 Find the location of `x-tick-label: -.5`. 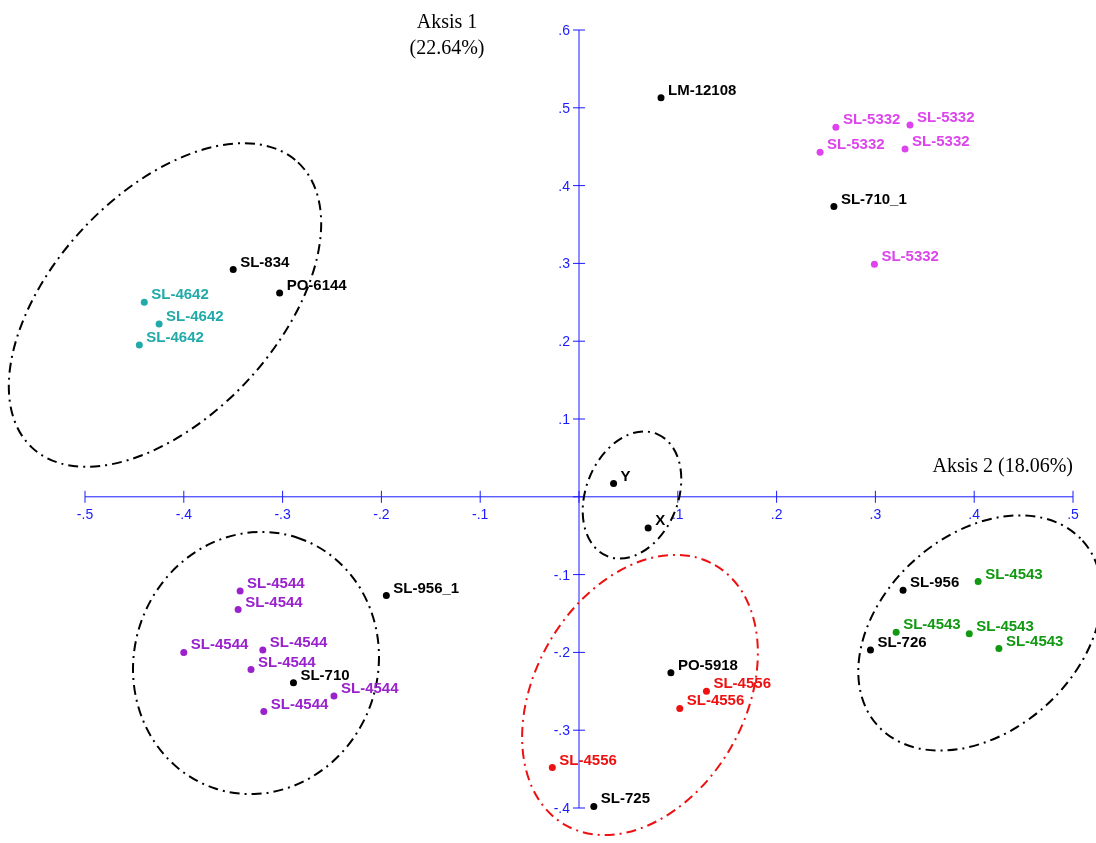

x-tick-label: -.5 is located at coordinates (85, 513).